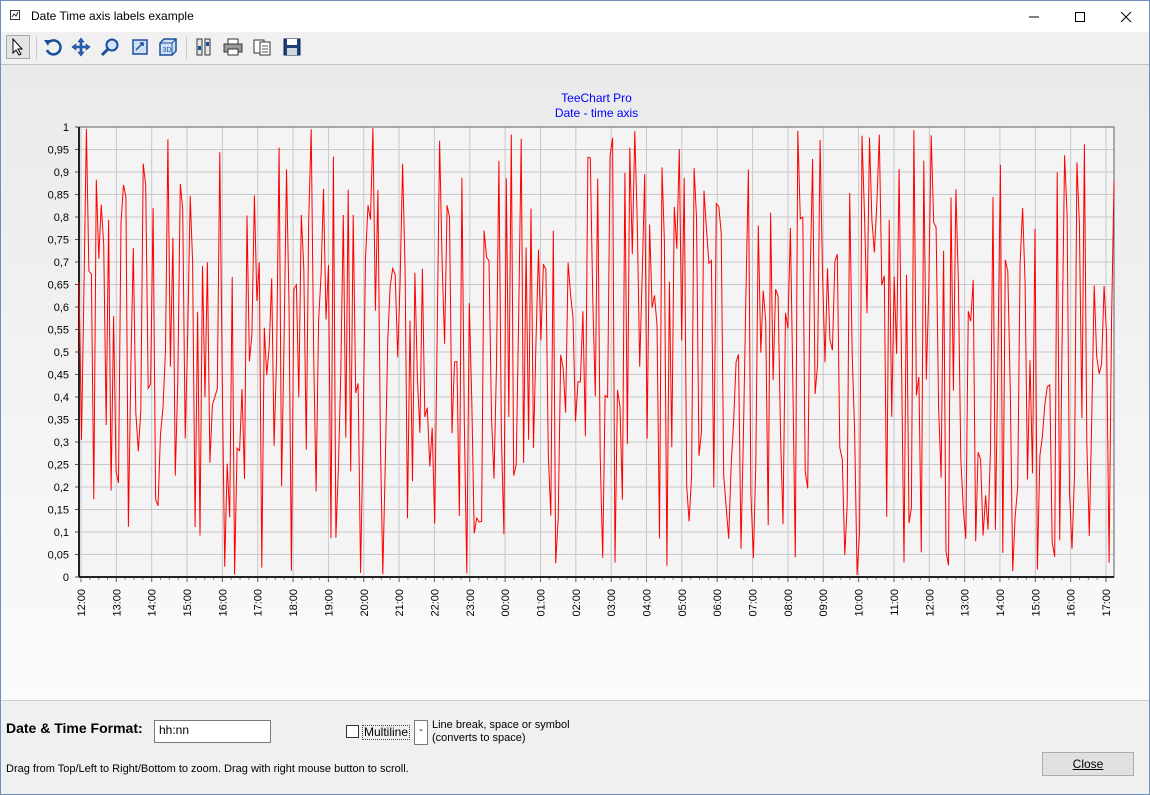  I want to click on pointer-icon, so click(18, 47).